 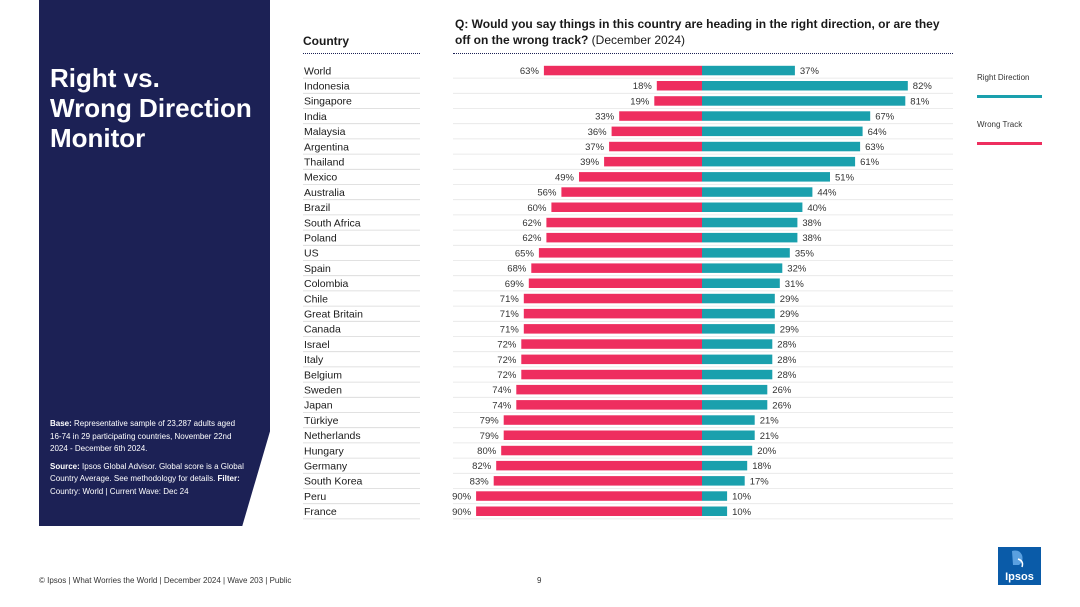 What do you see at coordinates (589, 496) in the screenshot?
I see `wrong-track-bar-peru` at bounding box center [589, 496].